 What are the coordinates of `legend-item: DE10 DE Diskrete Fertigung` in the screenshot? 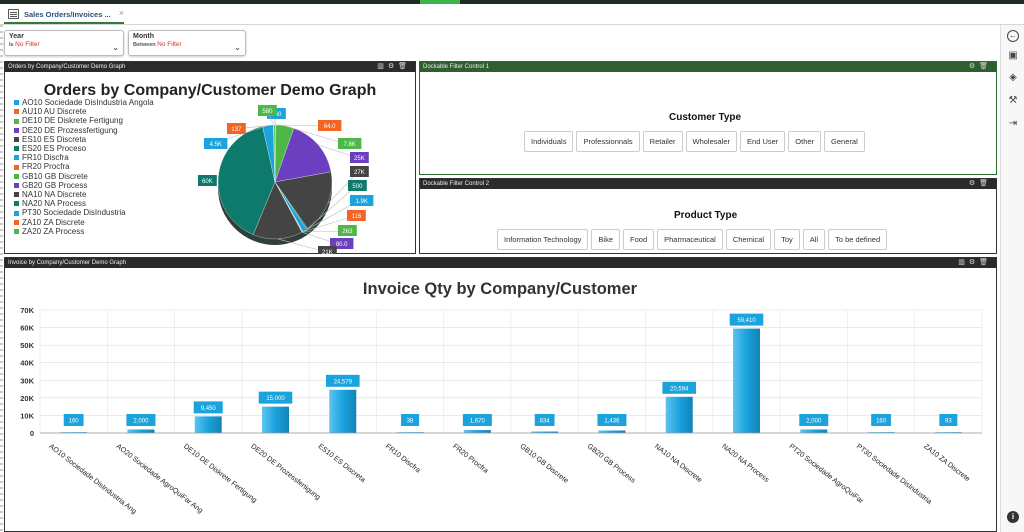 It's located at (84, 120).